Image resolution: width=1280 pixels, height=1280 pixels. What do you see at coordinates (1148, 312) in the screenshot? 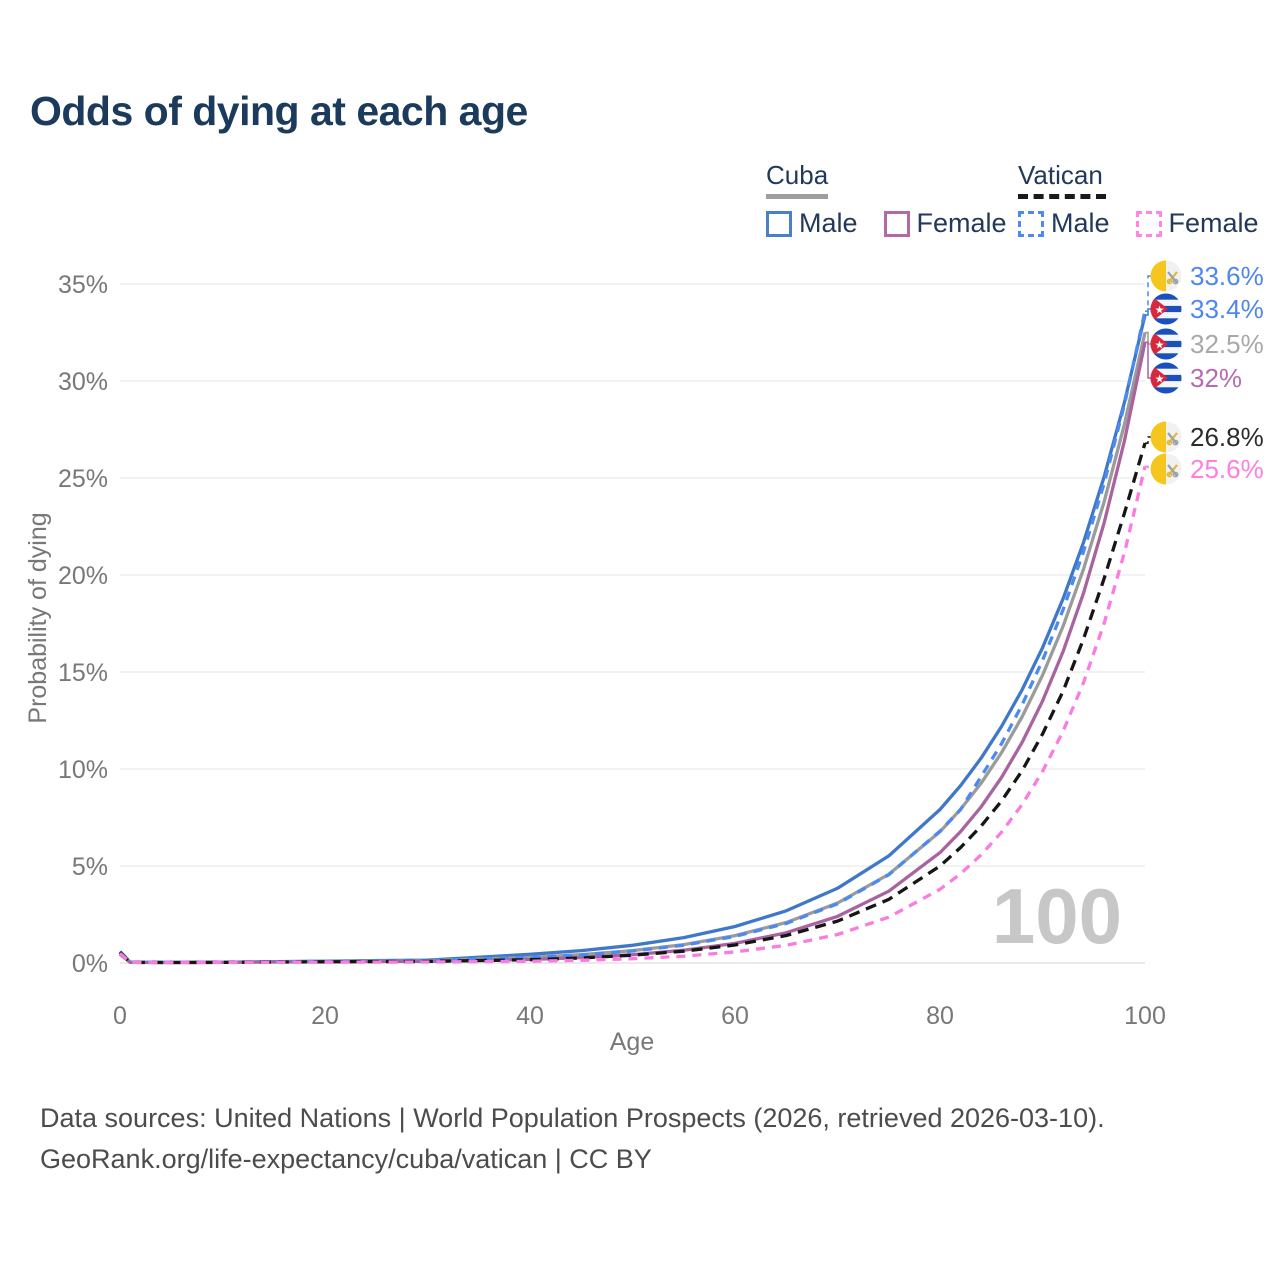
I see `leader-line-cuba-male` at bounding box center [1148, 312].